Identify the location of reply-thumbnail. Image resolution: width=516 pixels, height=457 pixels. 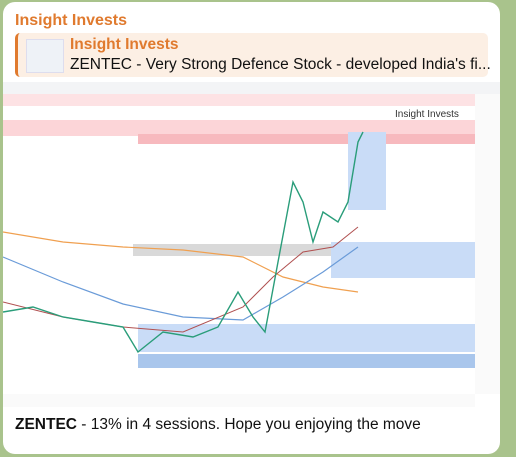
(45, 56).